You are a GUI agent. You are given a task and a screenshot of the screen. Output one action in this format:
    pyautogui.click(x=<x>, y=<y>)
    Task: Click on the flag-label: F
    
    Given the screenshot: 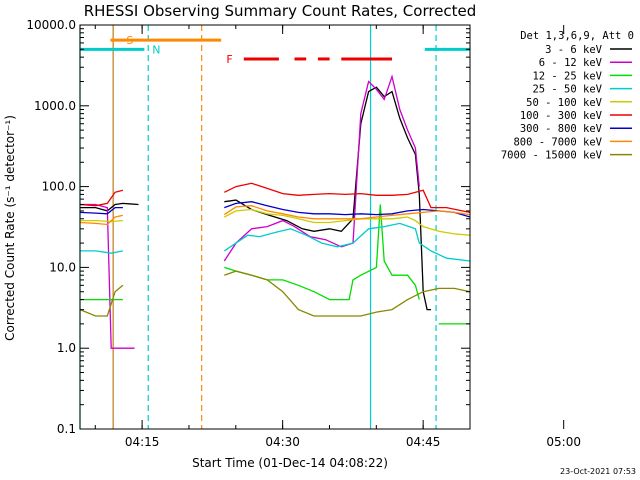 What is the action you would take?
    pyautogui.click(x=229, y=59)
    